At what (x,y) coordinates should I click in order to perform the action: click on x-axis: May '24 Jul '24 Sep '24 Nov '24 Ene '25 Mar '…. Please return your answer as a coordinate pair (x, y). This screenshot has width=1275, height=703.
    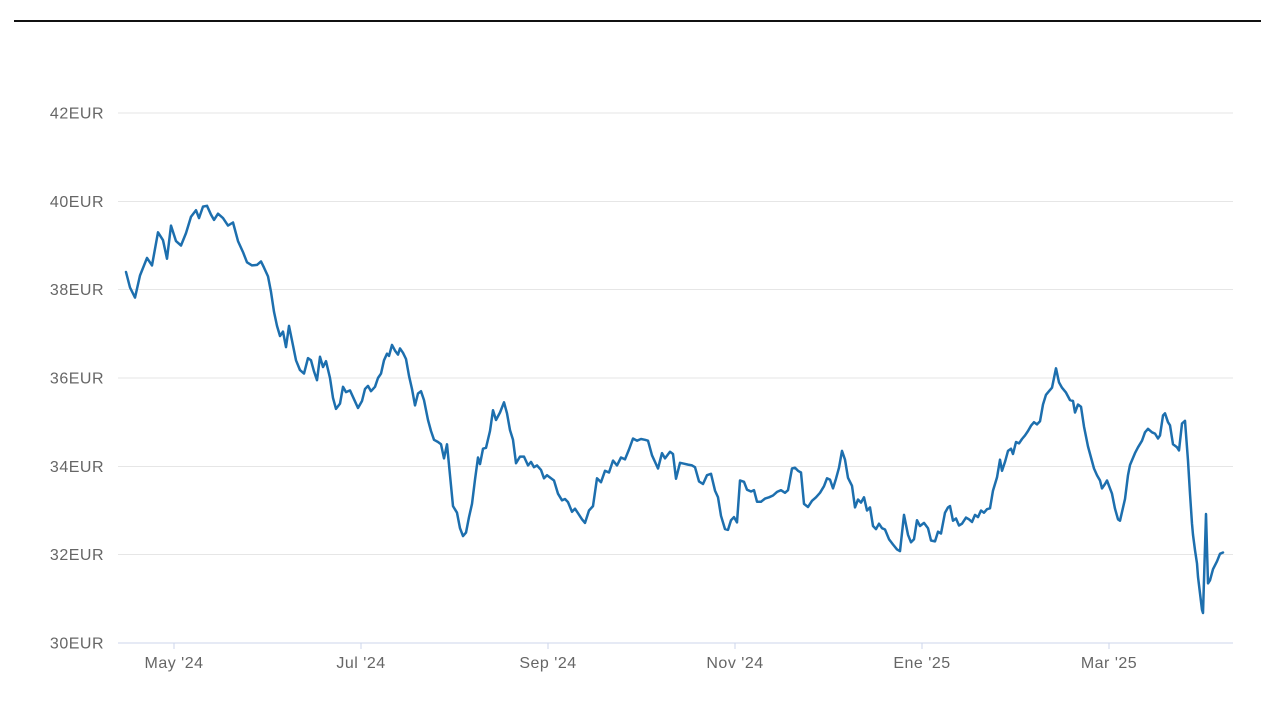
    Looking at the image, I should click on (640, 657).